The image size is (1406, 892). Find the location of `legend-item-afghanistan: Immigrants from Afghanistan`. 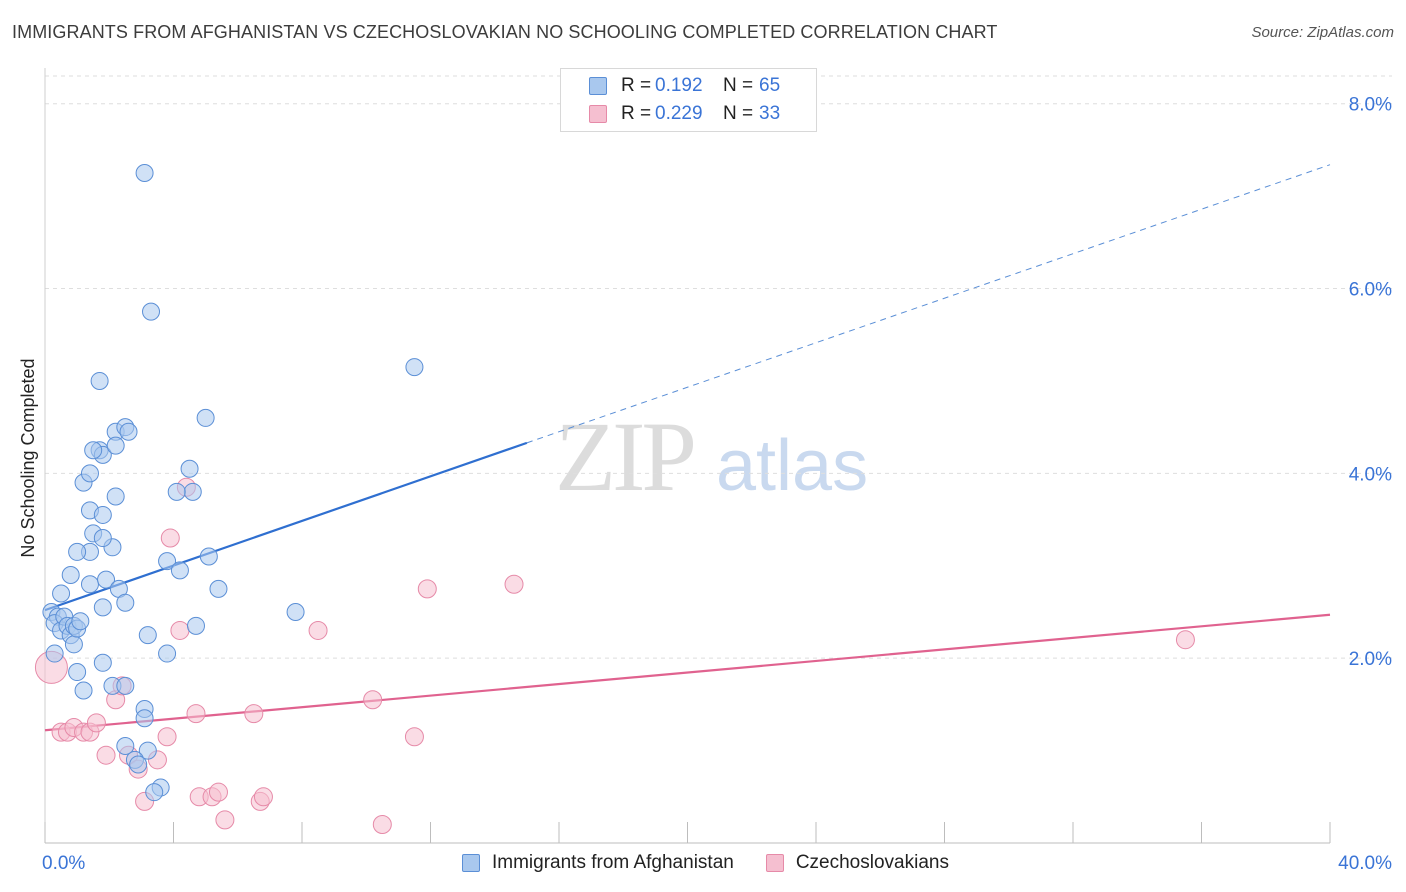

legend-item-afghanistan: Immigrants from Afghanistan is located at coordinates (598, 863).